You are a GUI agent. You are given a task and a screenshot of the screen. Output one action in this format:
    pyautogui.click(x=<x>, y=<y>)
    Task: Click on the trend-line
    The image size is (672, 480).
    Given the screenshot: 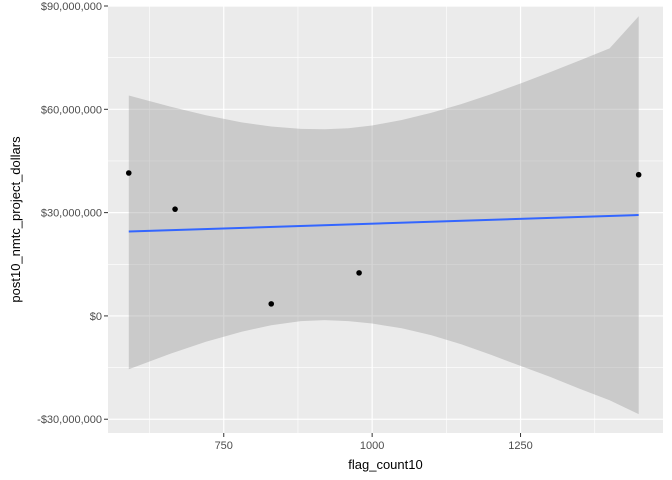 What is the action you would take?
    pyautogui.click(x=383, y=223)
    